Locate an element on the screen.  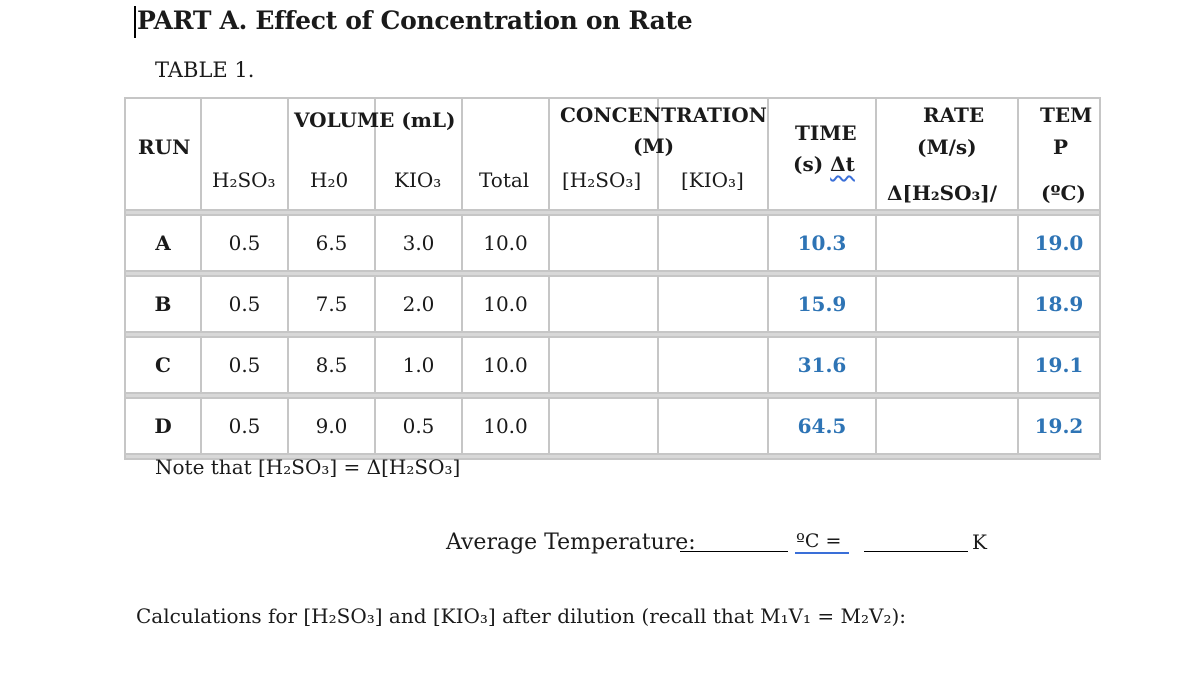
header-time-line2: (s) Δt is located at coordinates (824, 164).